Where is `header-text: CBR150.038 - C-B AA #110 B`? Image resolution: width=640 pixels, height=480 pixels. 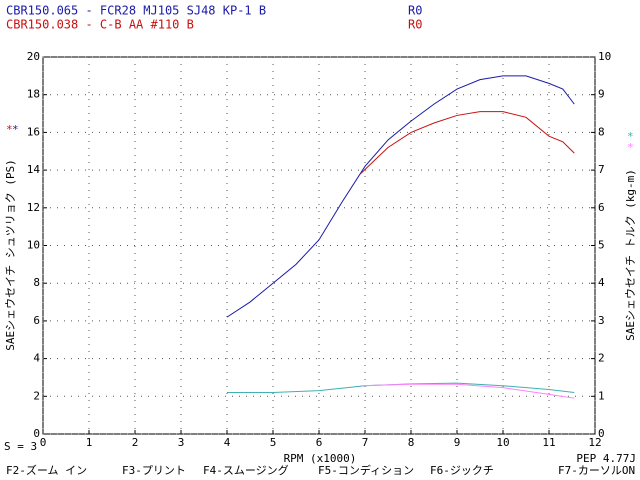
header-text: CBR150.038 - C-B AA #110 B is located at coordinates (100, 25).